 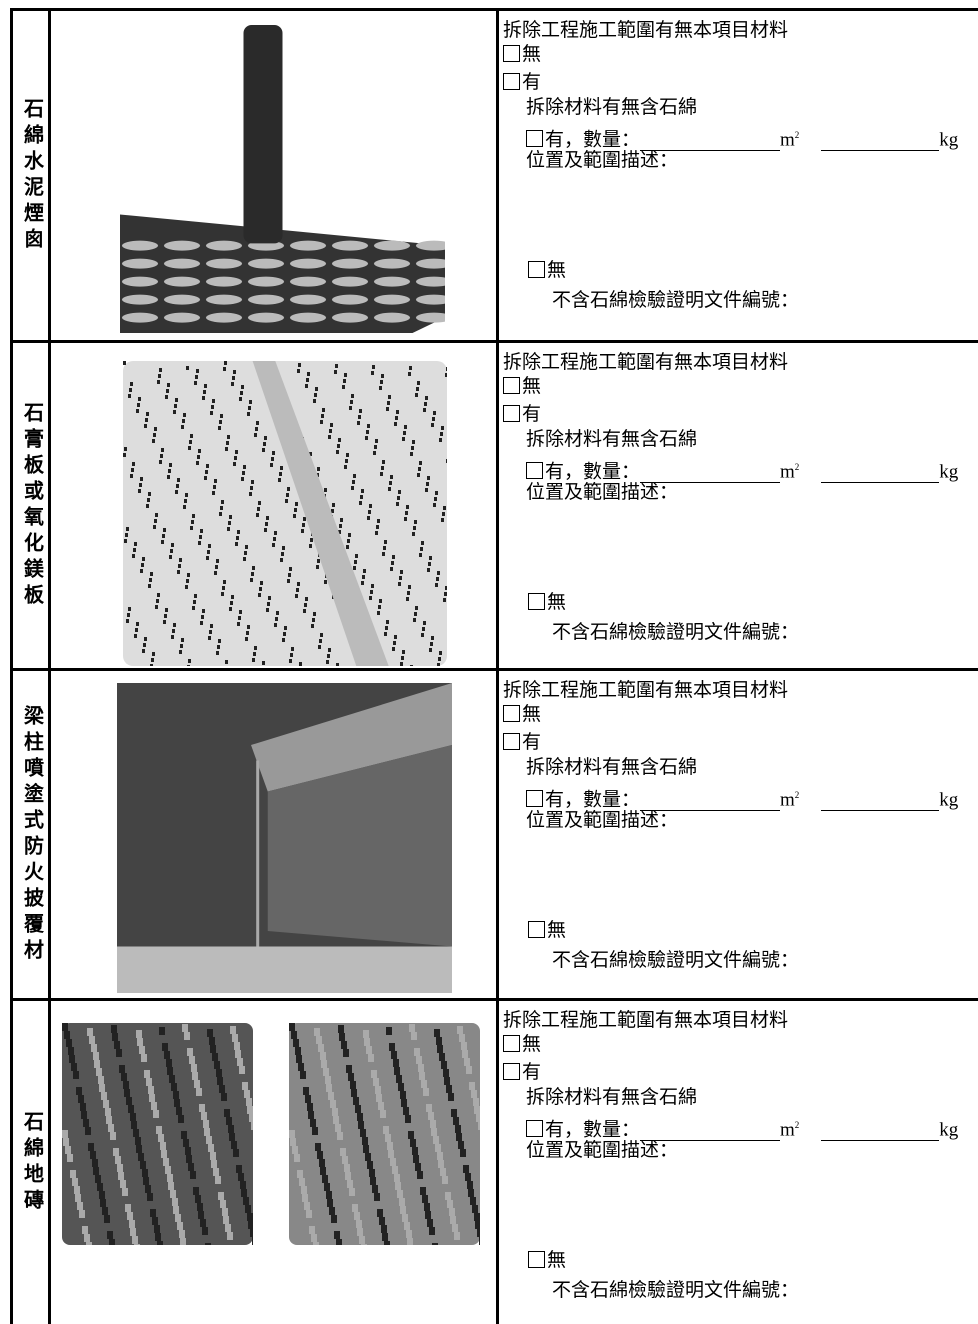 I want to click on material-label: 石綿地磚, so click(x=31, y=1162).